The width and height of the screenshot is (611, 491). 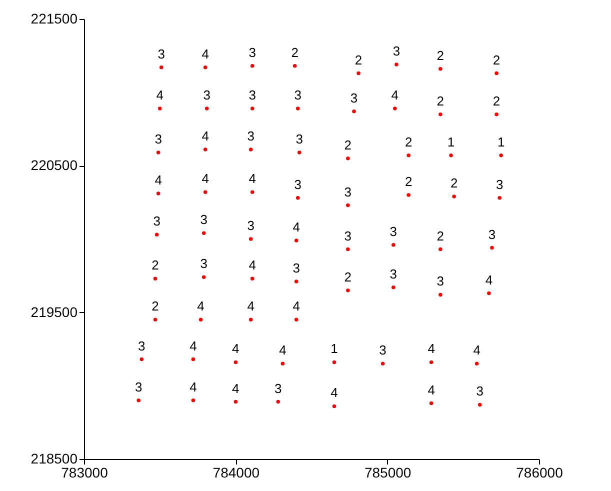 What do you see at coordinates (54, 165) in the screenshot?
I see `y-tick-label: 220500` at bounding box center [54, 165].